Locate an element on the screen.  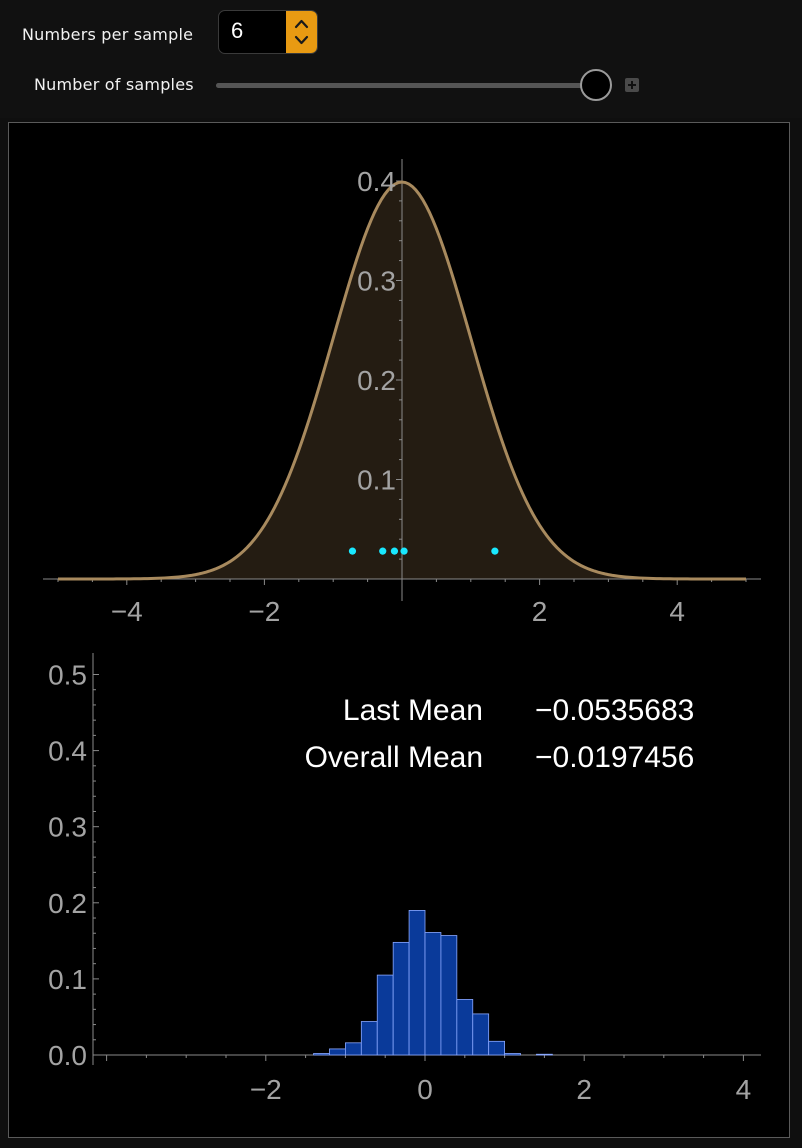
plus-icon is located at coordinates (632, 85).